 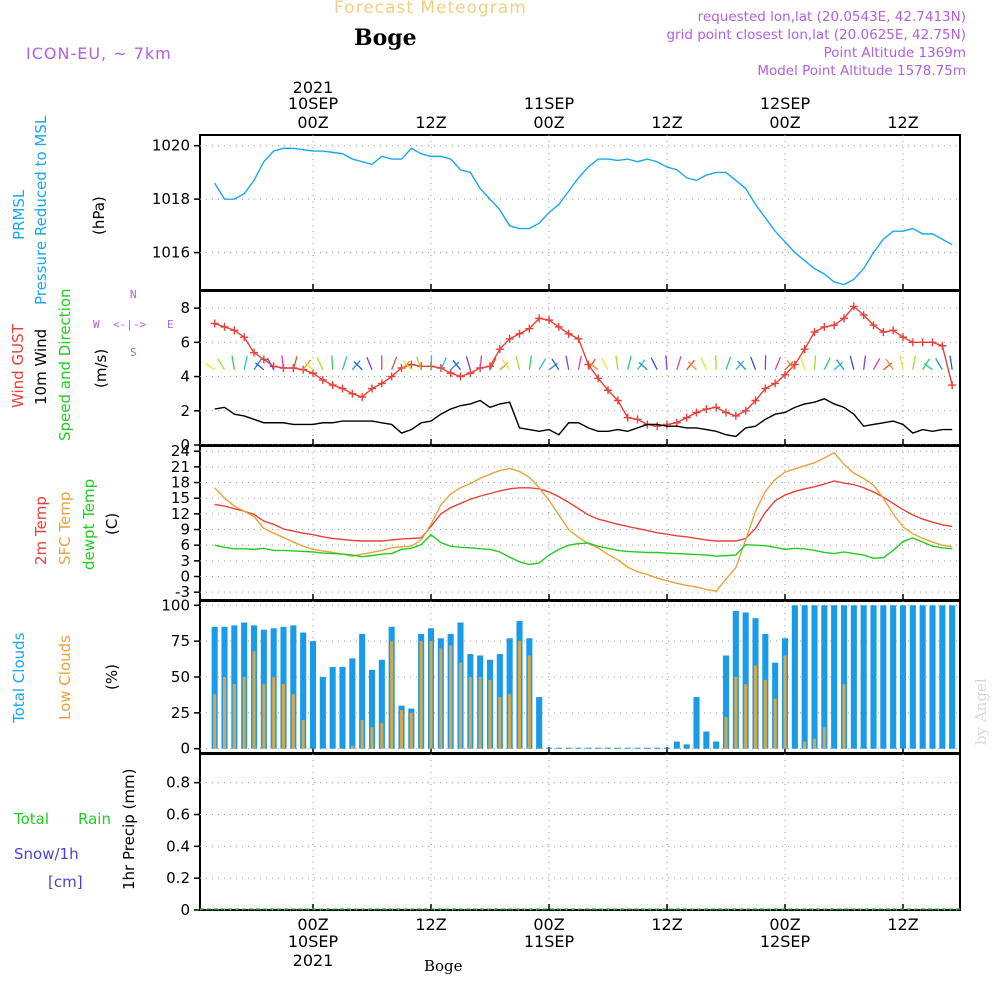 I want to click on bottom-hour-label: 00Z, so click(x=784, y=924).